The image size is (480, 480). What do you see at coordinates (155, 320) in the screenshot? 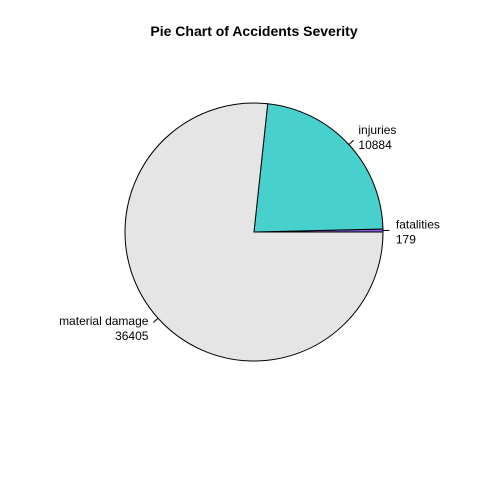
I see `leader-line-material-damage` at bounding box center [155, 320].